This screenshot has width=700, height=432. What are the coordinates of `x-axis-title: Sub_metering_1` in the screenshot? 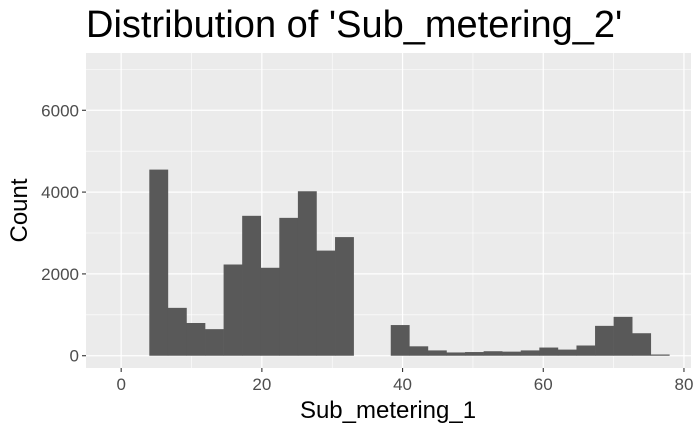 It's located at (388, 410).